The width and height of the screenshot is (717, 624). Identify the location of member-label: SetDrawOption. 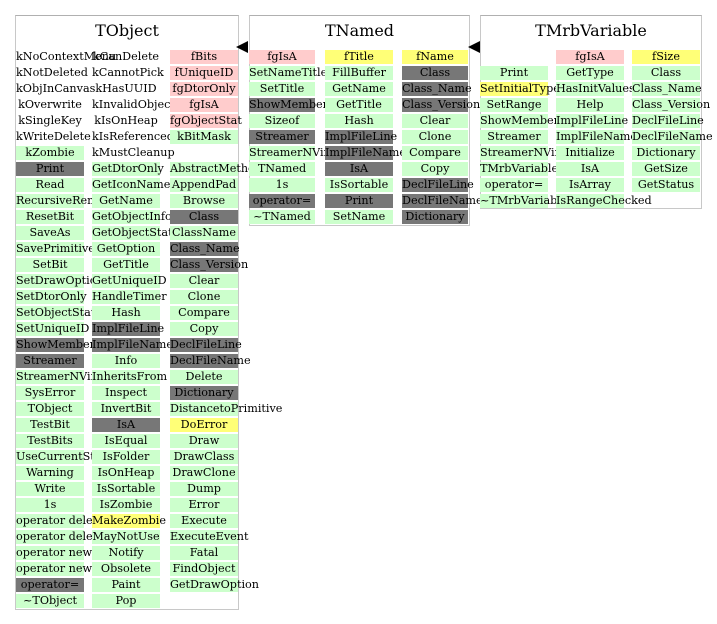
(60, 280).